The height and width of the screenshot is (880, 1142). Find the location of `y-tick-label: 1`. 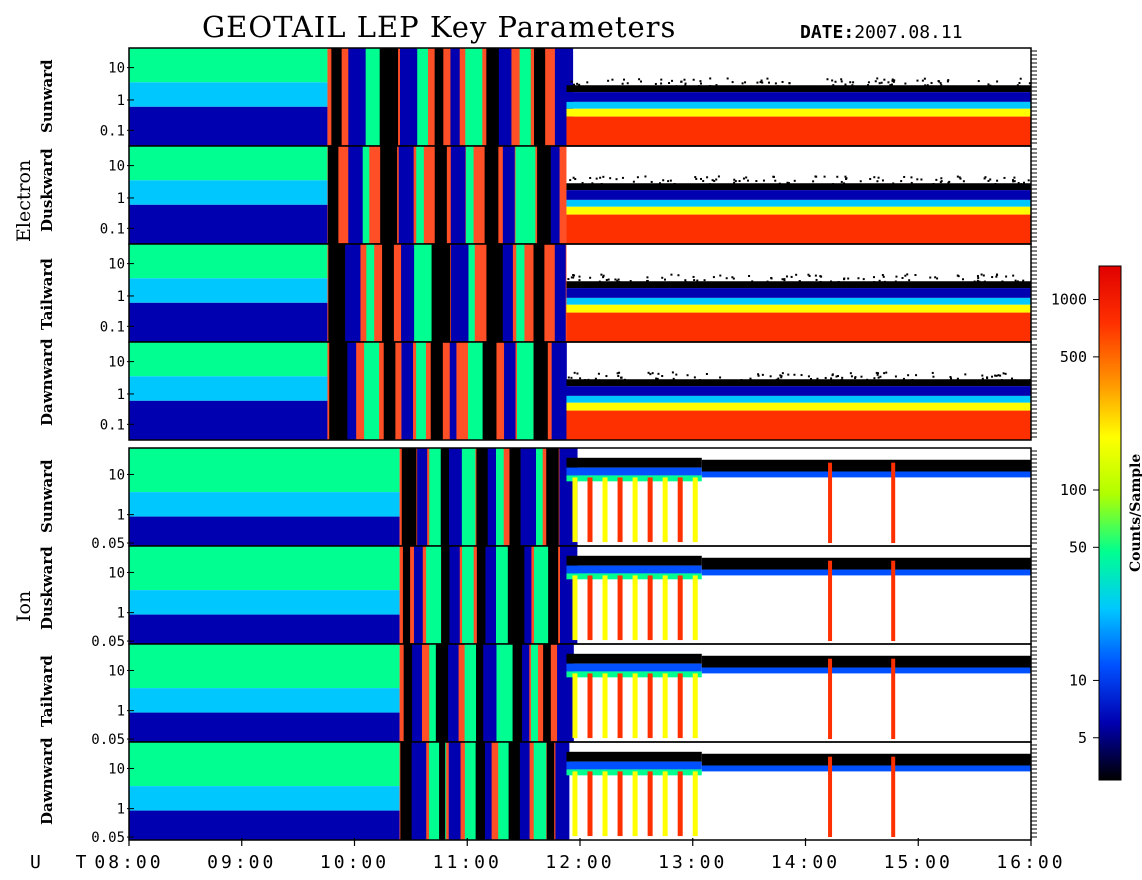

y-tick-label: 1 is located at coordinates (121, 199).